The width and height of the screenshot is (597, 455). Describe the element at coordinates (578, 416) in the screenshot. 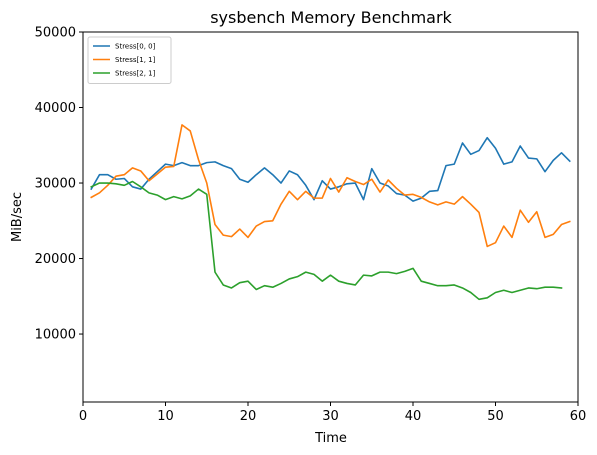

I see `x-tick-label: 60` at that location.